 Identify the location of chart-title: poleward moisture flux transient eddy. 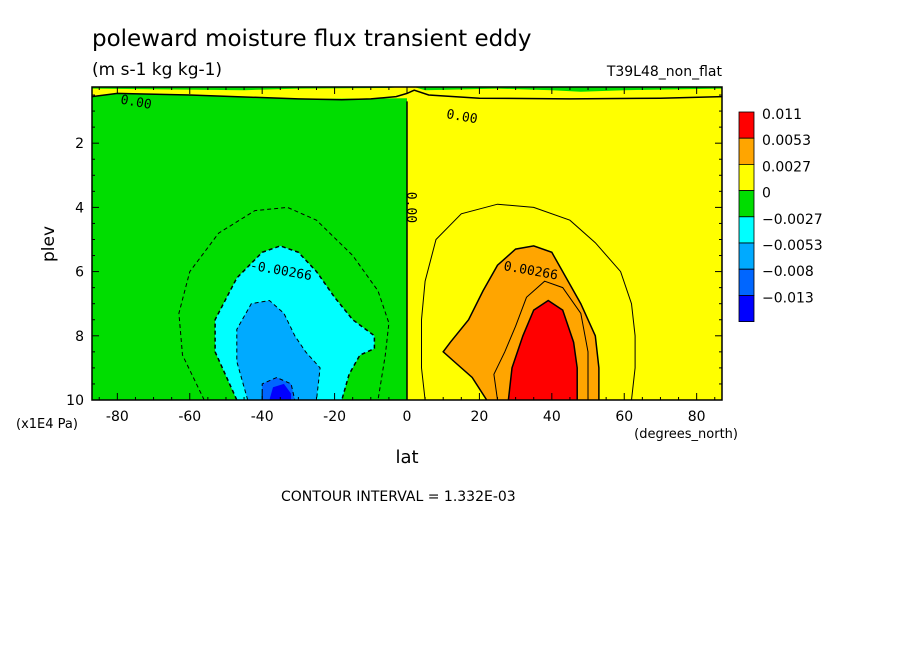
(311, 39).